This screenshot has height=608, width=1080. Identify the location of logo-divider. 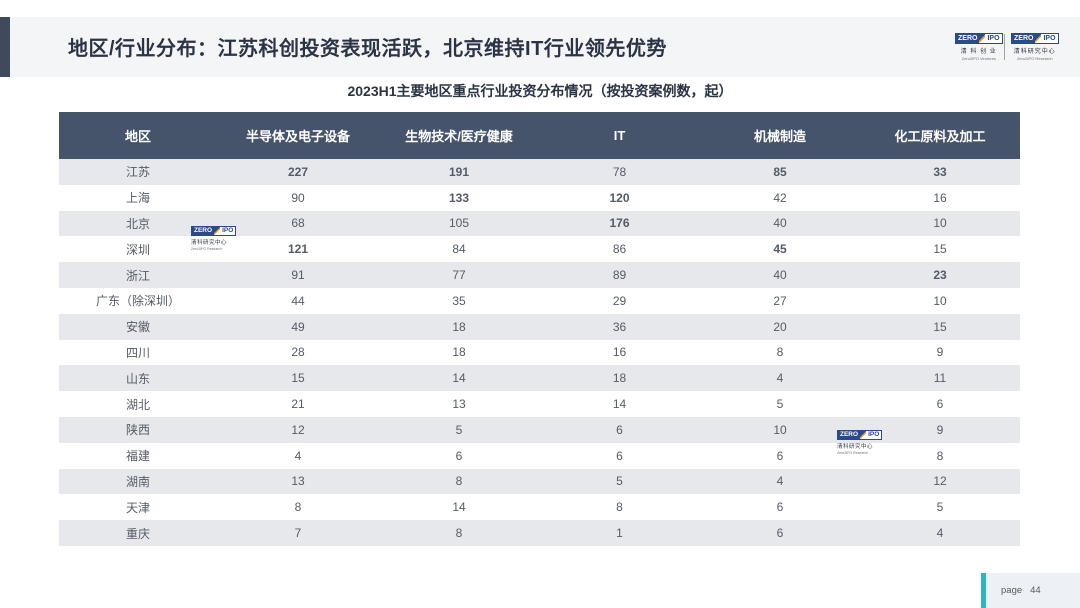
(1004, 47).